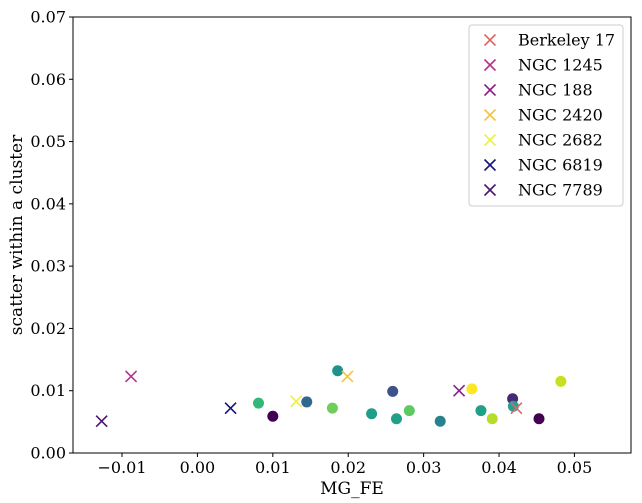  I want to click on y-axis-label: scatter within a cluster, so click(17, 234).